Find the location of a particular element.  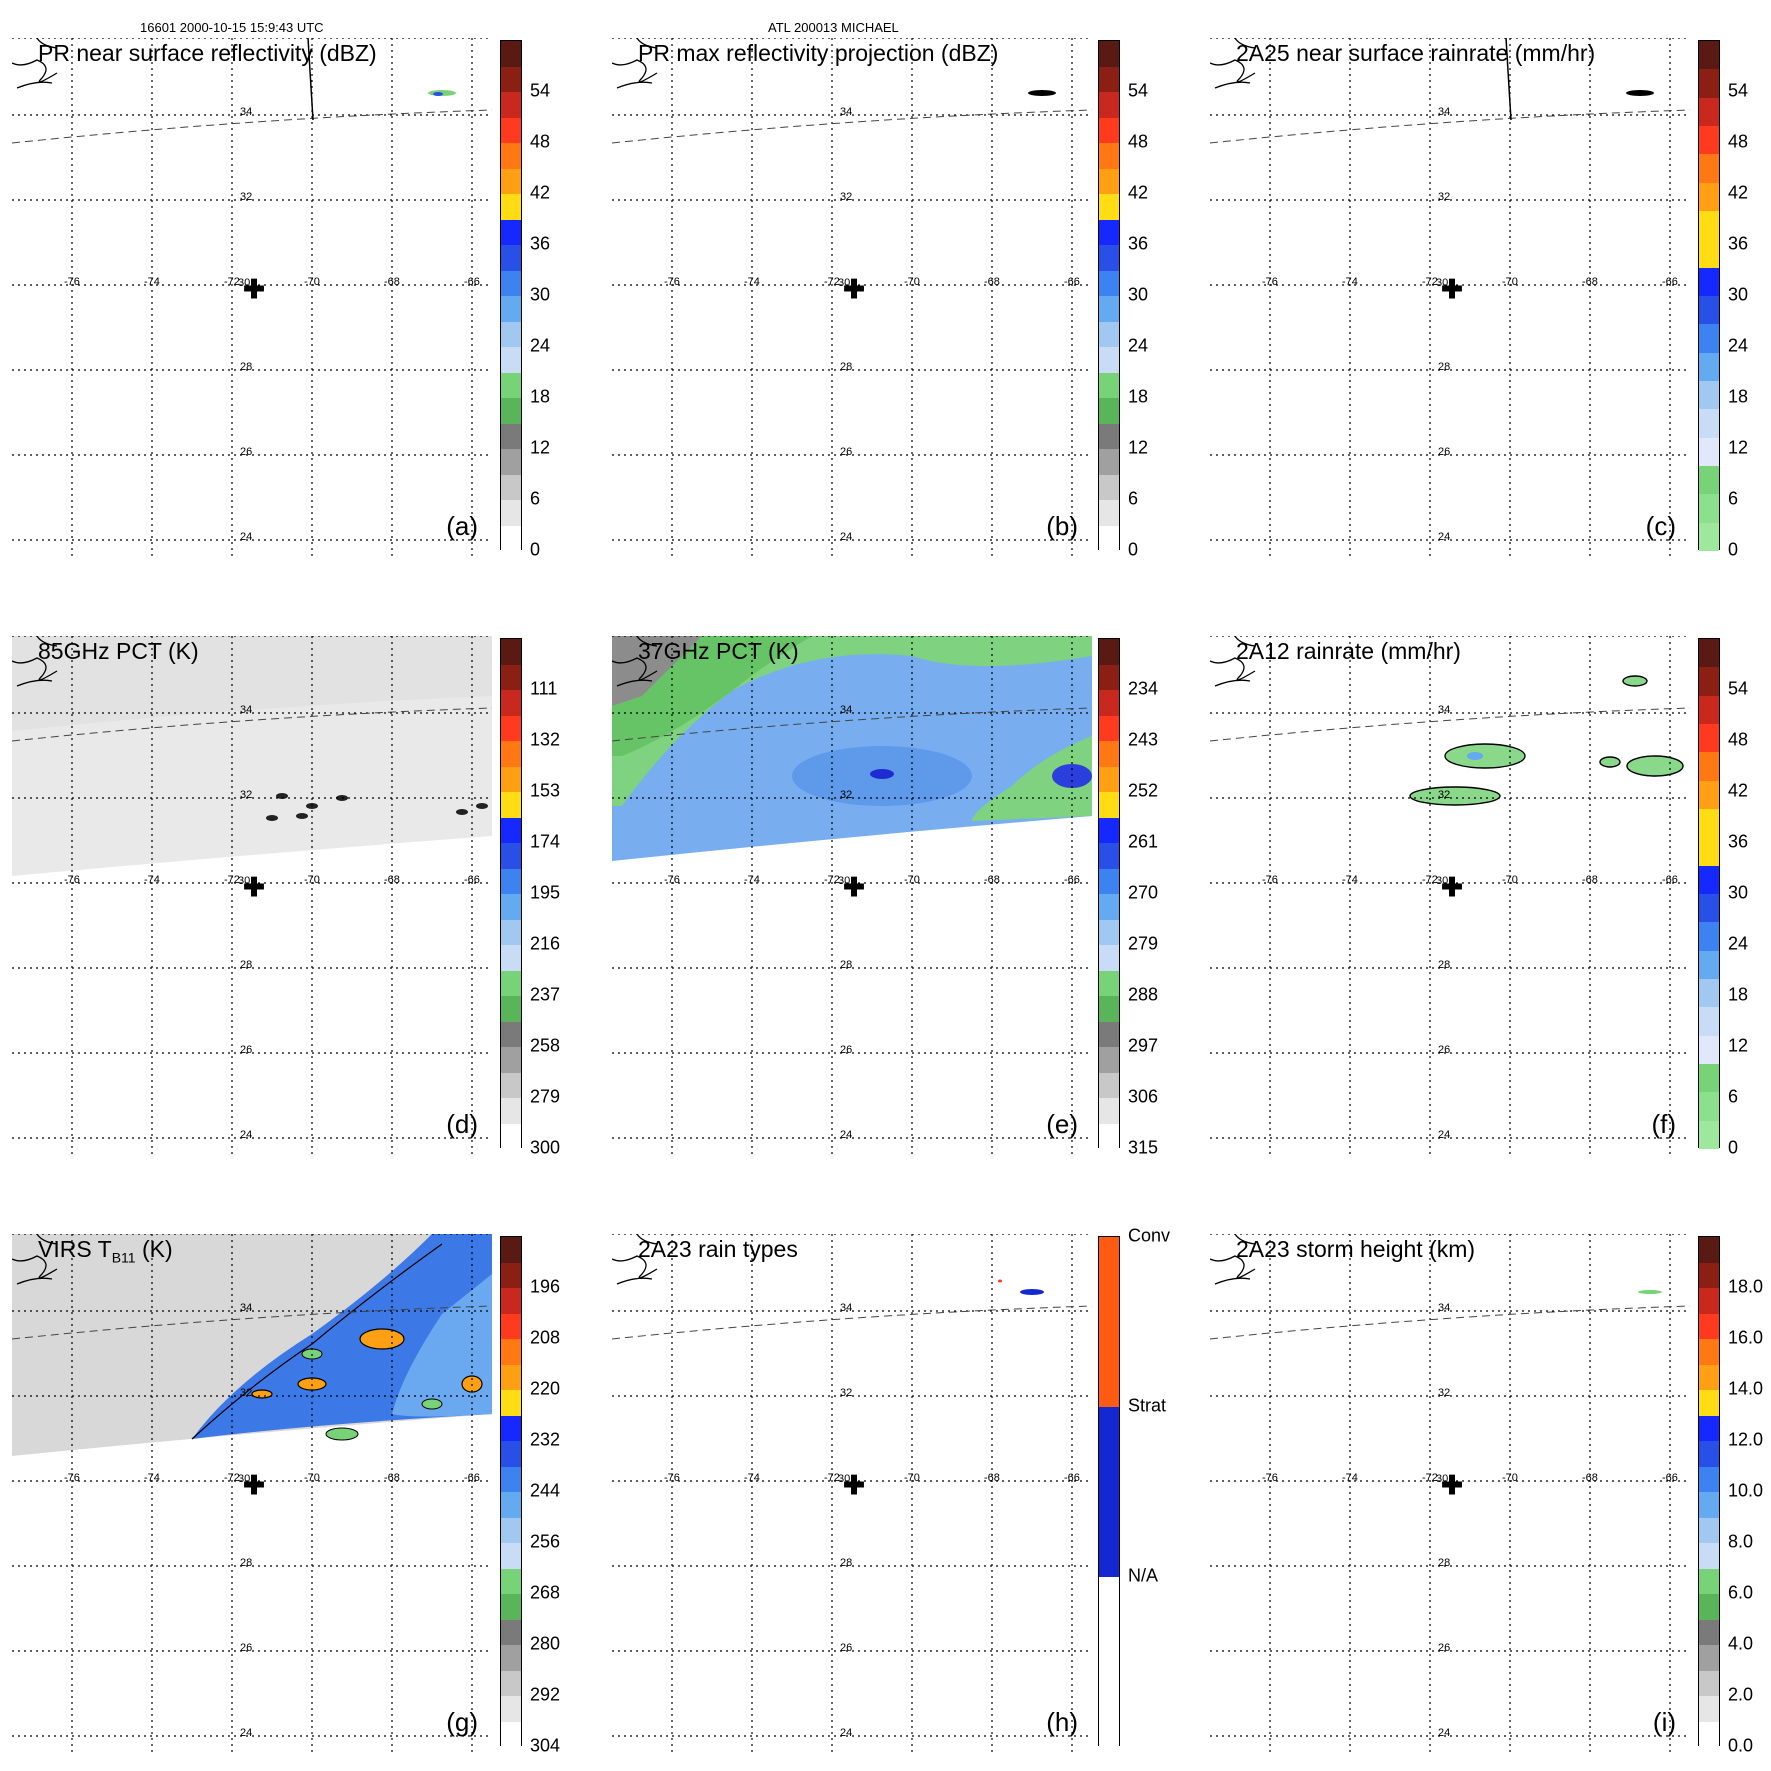

colorbar-tick-label: 261 is located at coordinates (1143, 841).